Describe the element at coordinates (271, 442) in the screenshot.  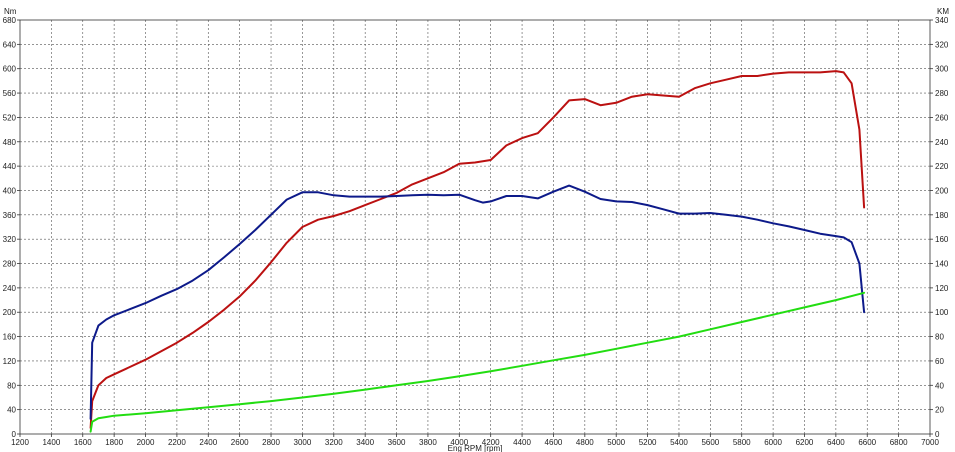
I see `x-tick-label: 2800` at that location.